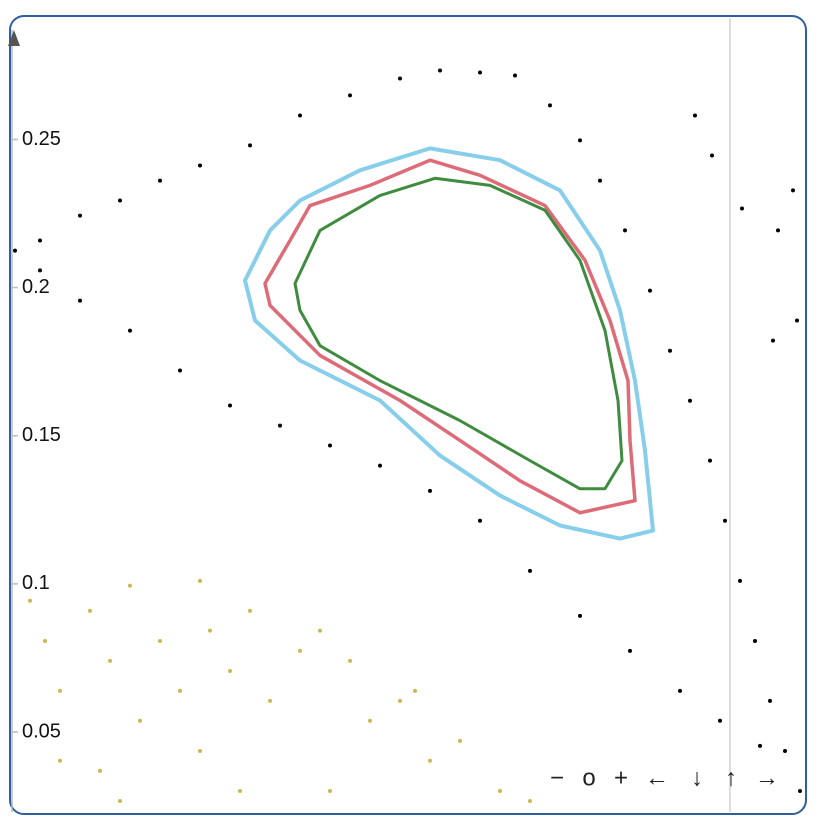 This screenshot has width=822, height=837. I want to click on toolbar-button: −, so click(557, 777).